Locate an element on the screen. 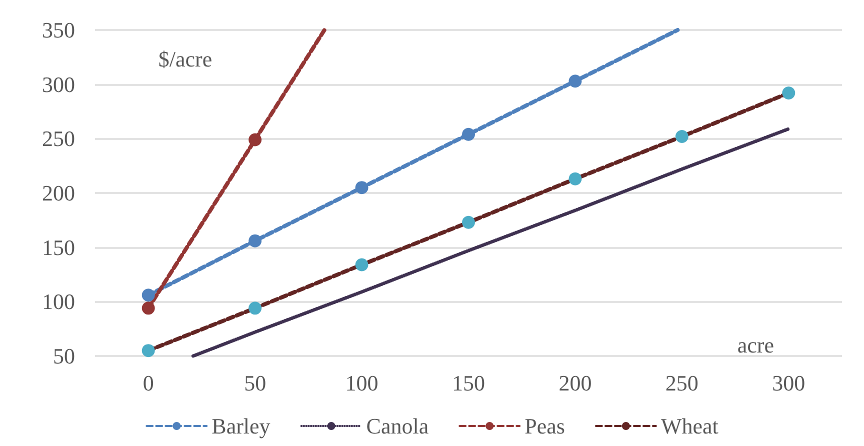  y-tick-label: 350 is located at coordinates (58, 30).